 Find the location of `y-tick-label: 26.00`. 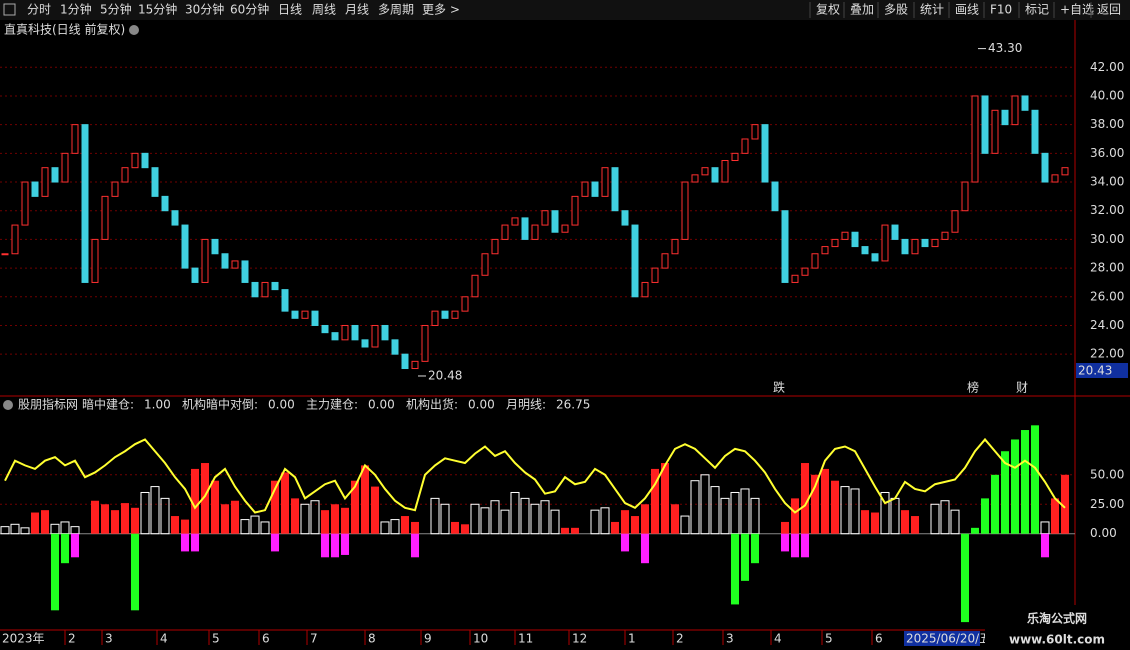

y-tick-label: 26.00 is located at coordinates (1107, 296).